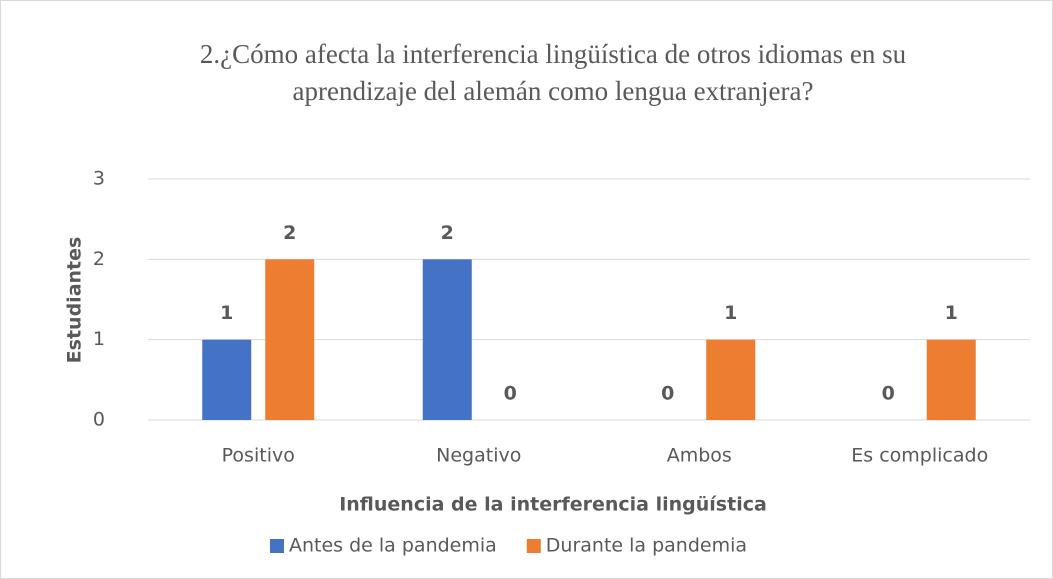 The width and height of the screenshot is (1053, 579). Describe the element at coordinates (699, 456) in the screenshot. I see `x-tick-label: Ambos` at that location.